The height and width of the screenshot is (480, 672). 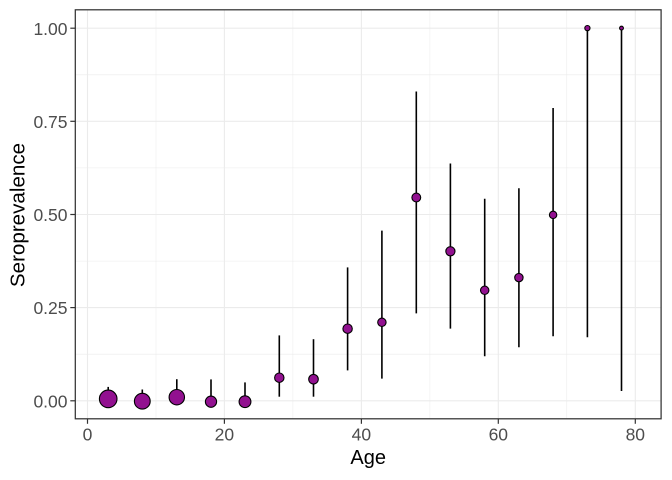 What do you see at coordinates (368, 458) in the screenshot?
I see `svg-text: Age` at bounding box center [368, 458].